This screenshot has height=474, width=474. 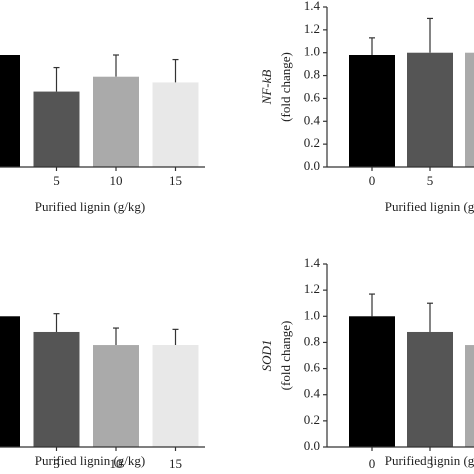 What do you see at coordinates (266, 88) in the screenshot?
I see `y-axis-label: NF-kB` at bounding box center [266, 88].